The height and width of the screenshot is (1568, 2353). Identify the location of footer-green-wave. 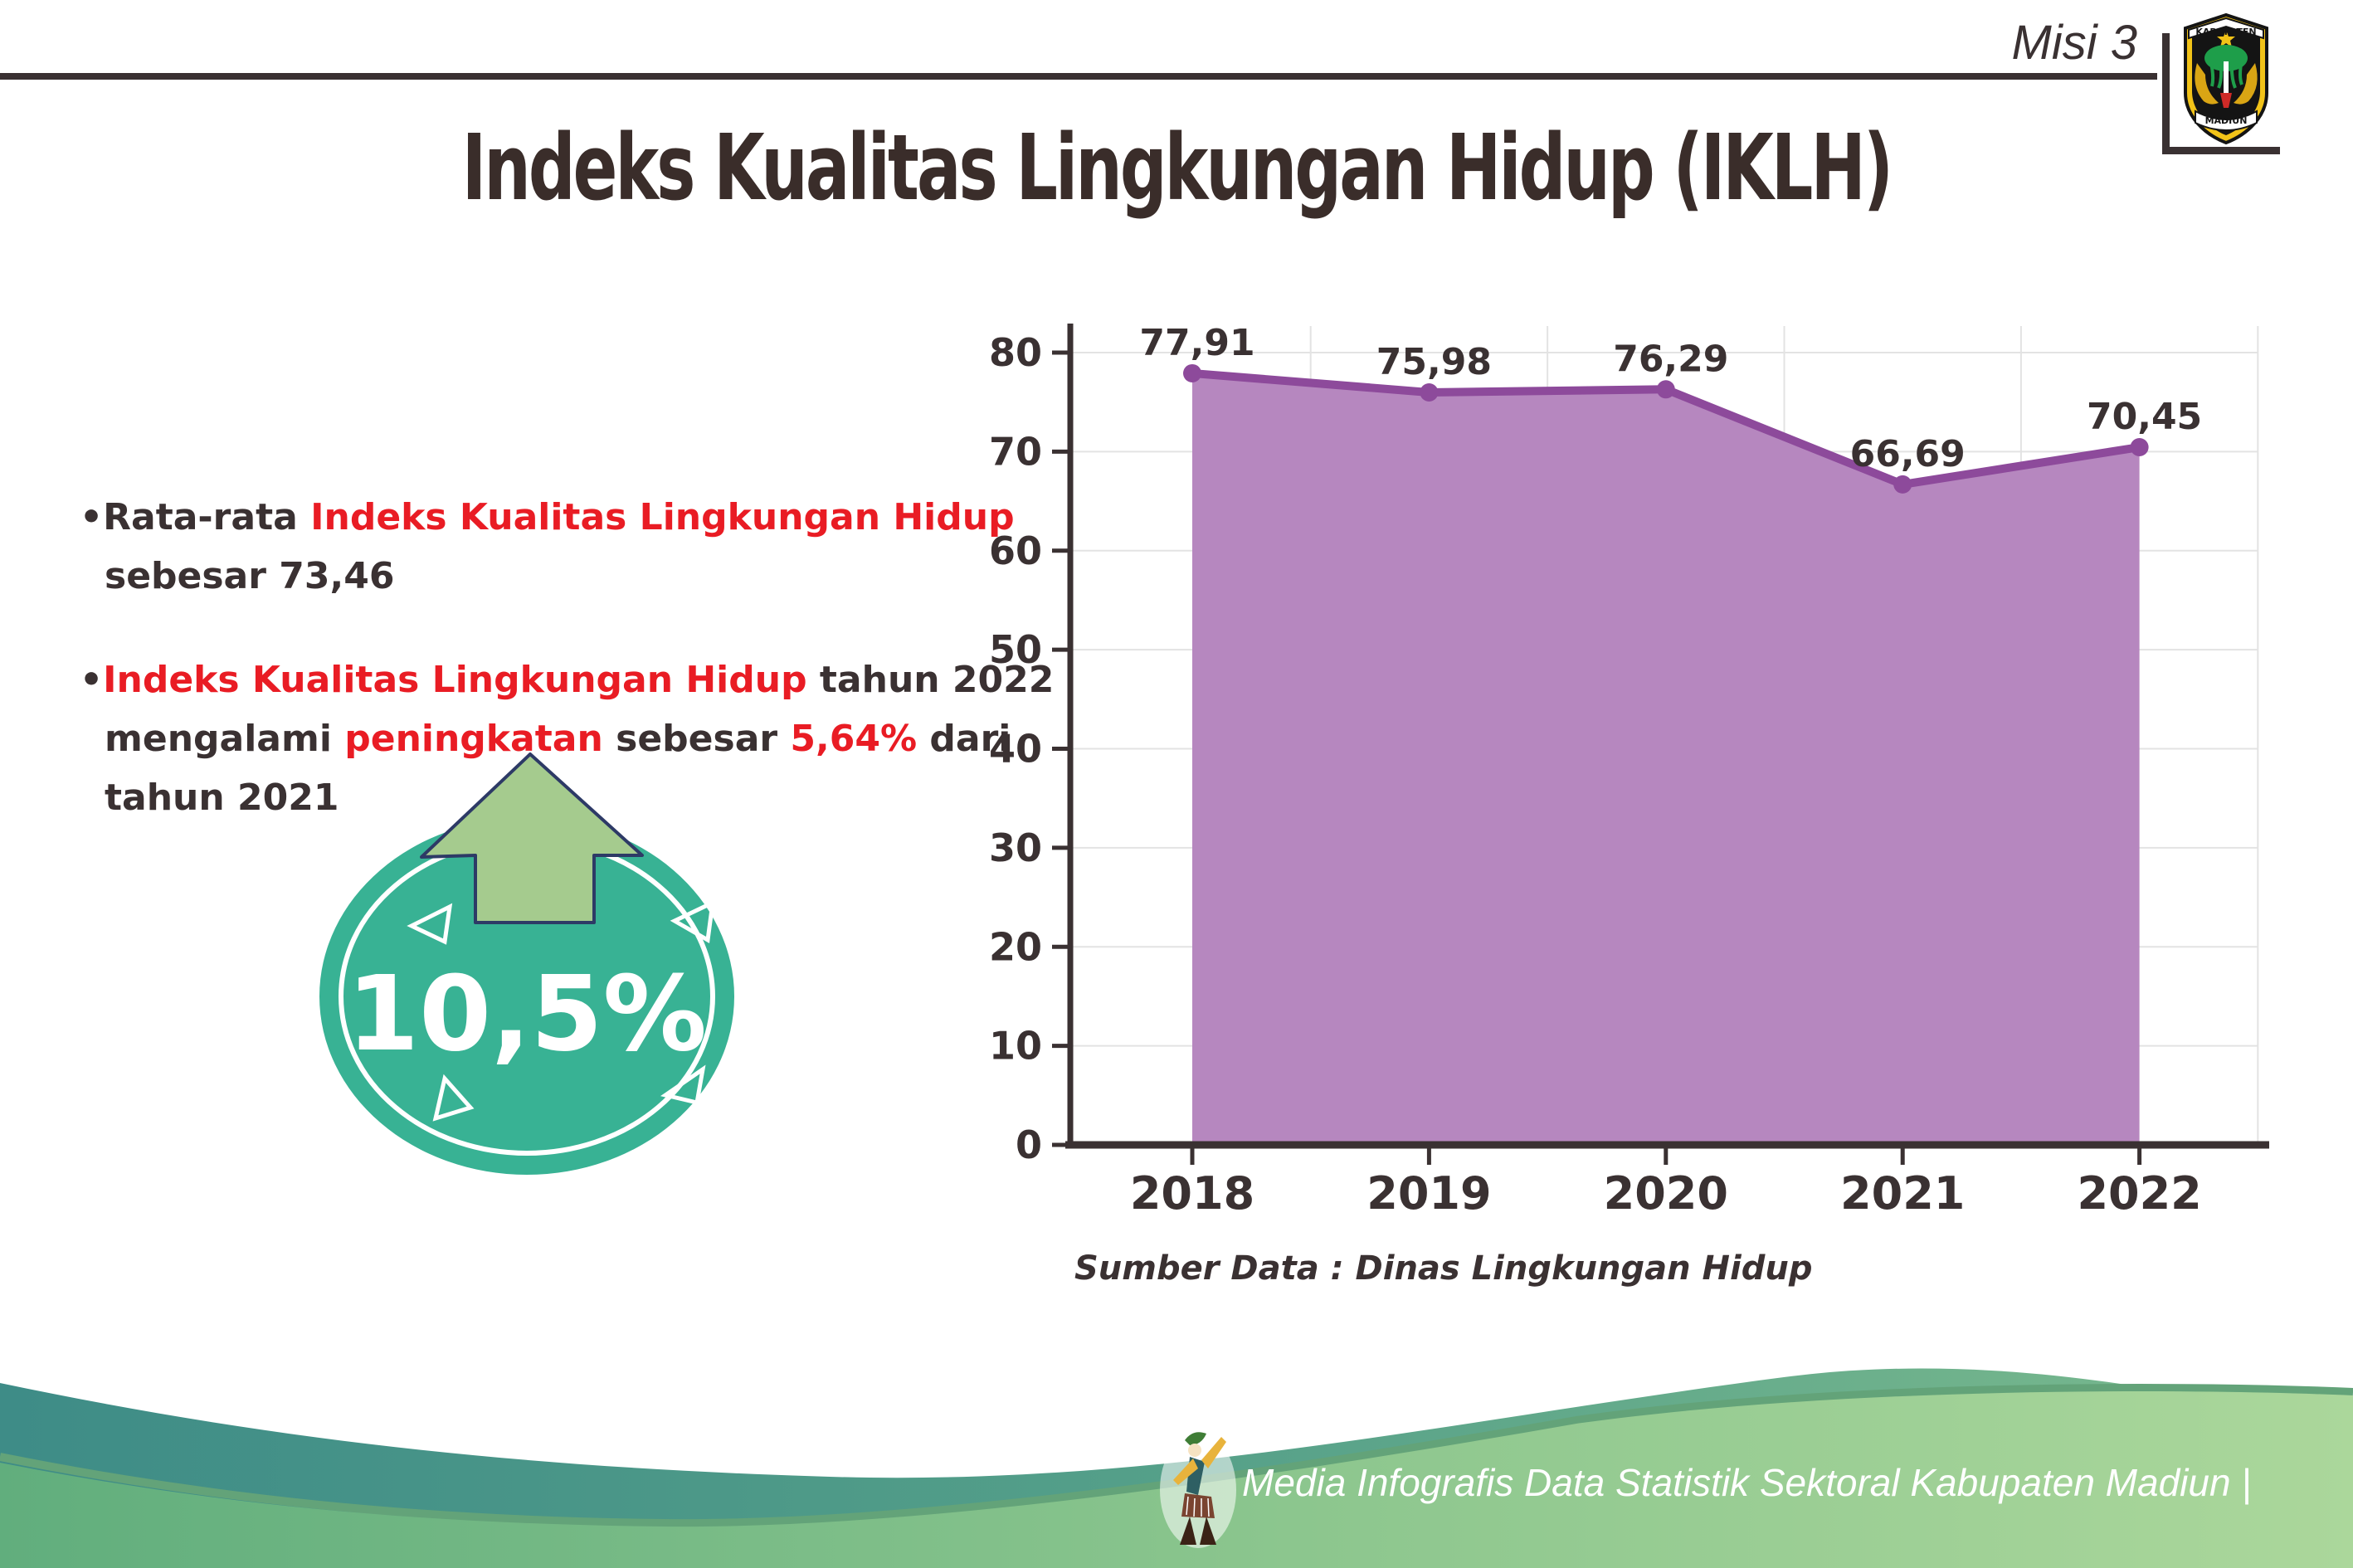
(1176, 1479).